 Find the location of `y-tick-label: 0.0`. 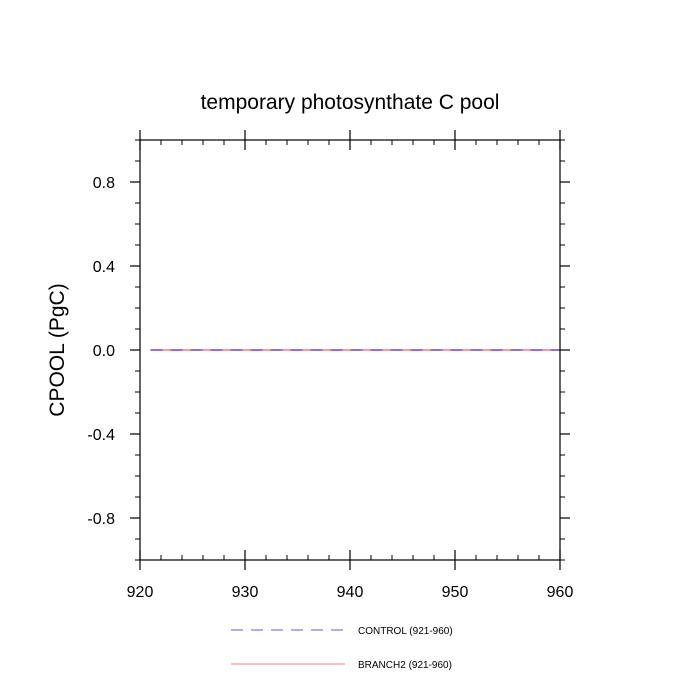

y-tick-label: 0.0 is located at coordinates (104, 351).